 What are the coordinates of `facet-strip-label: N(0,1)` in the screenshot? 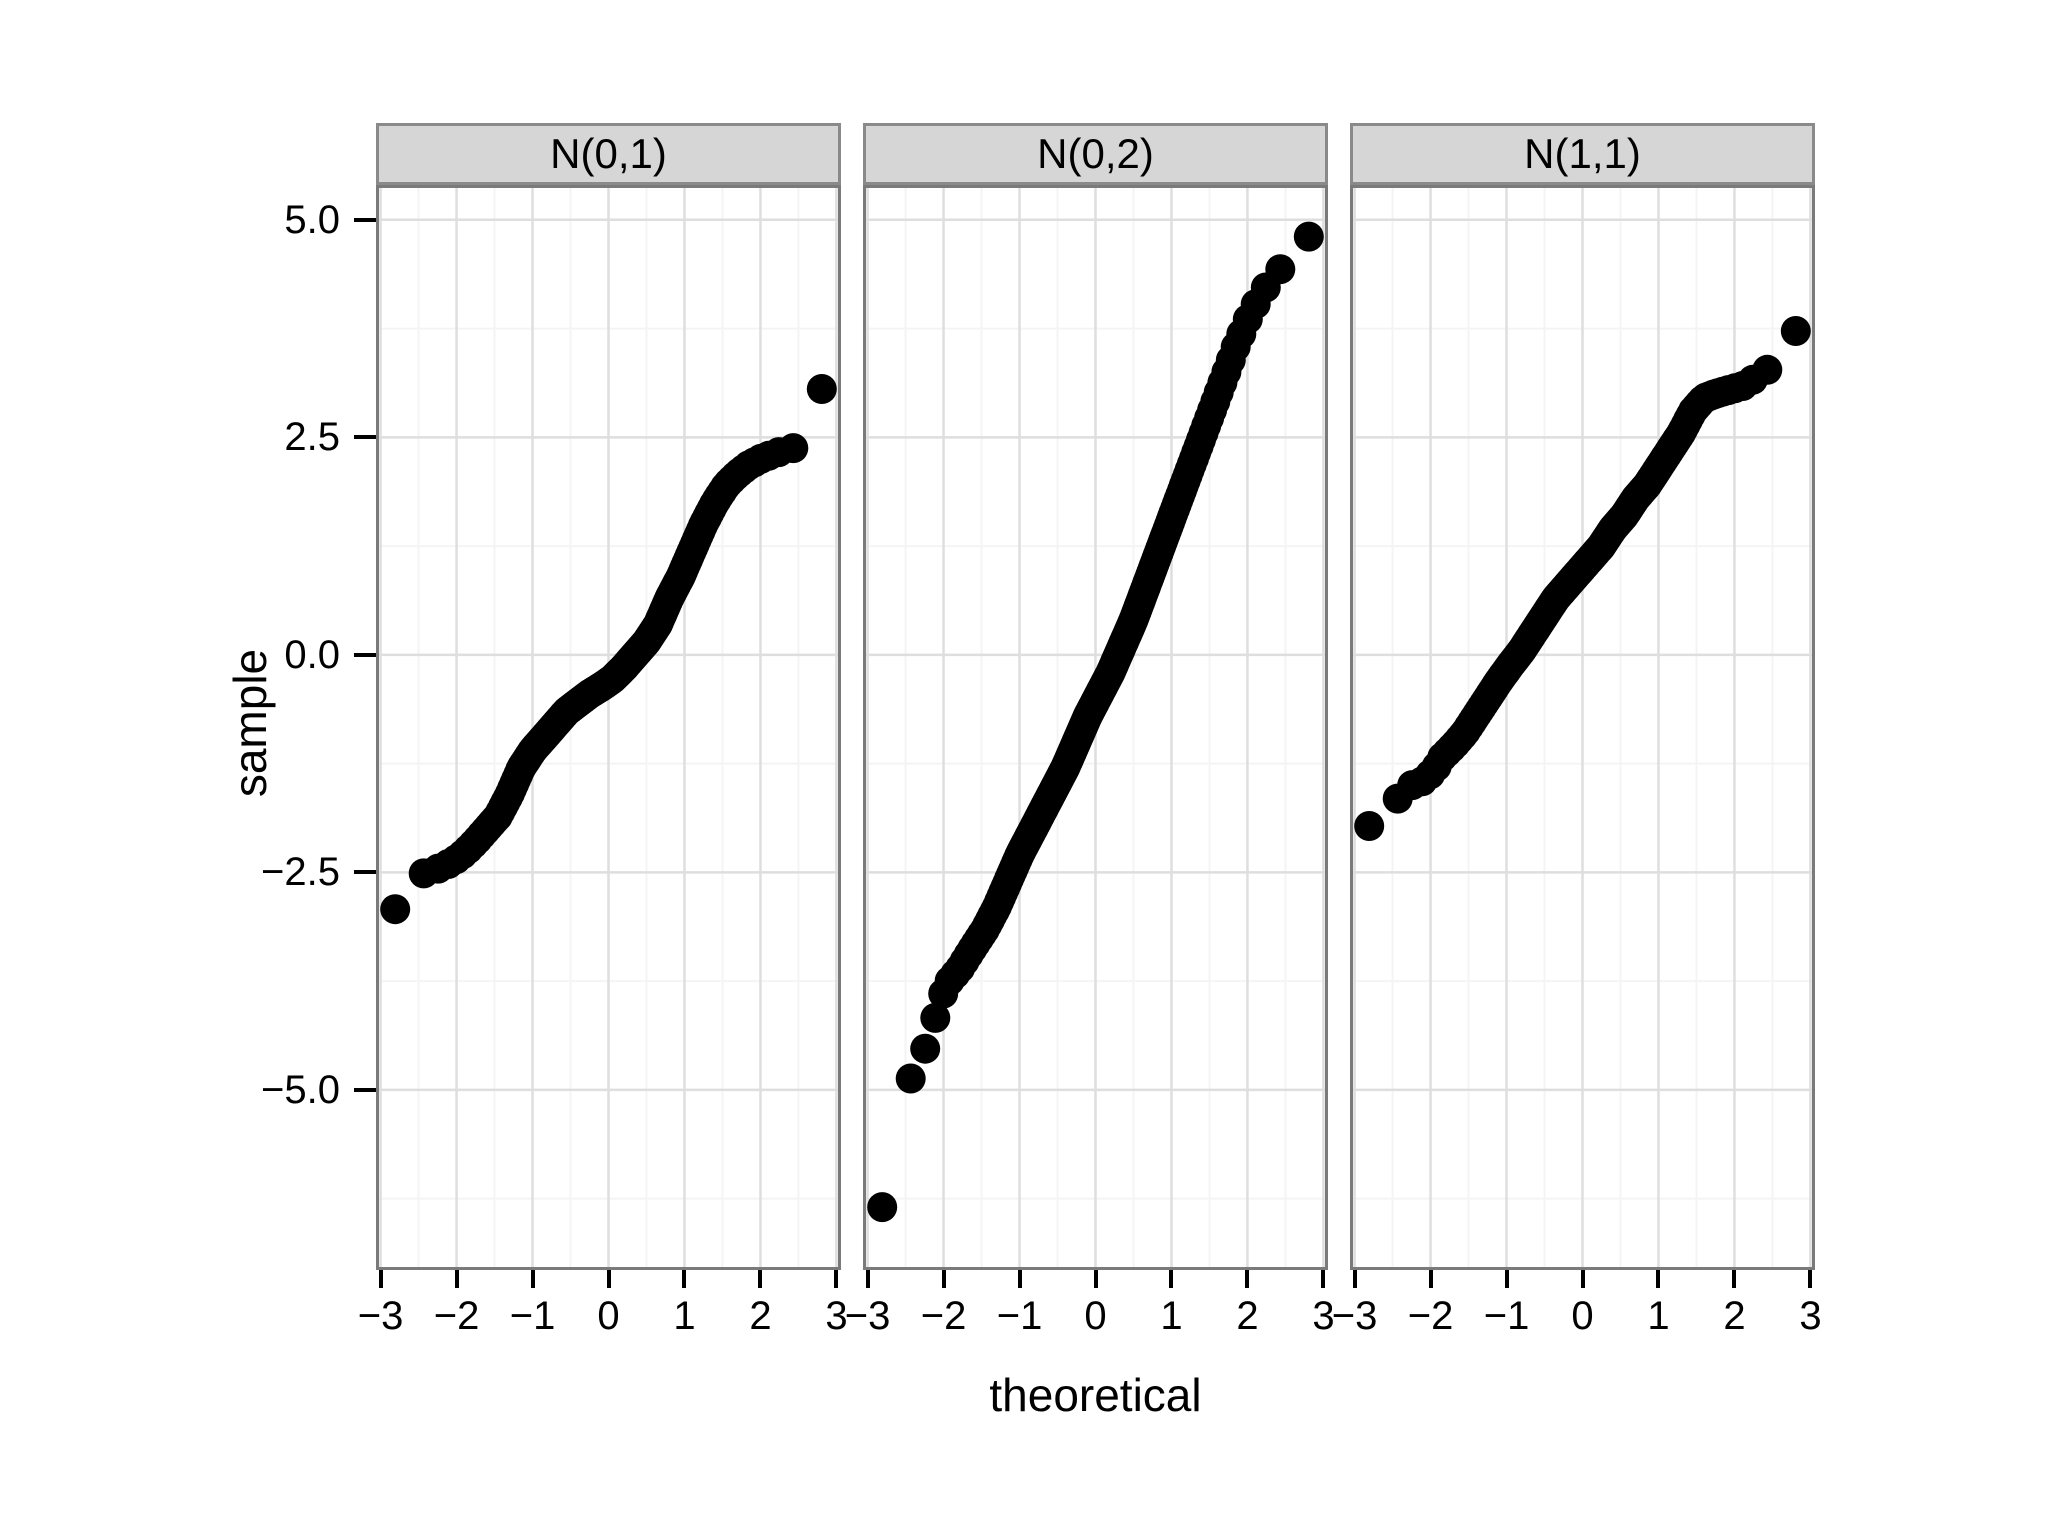 It's located at (608, 153).